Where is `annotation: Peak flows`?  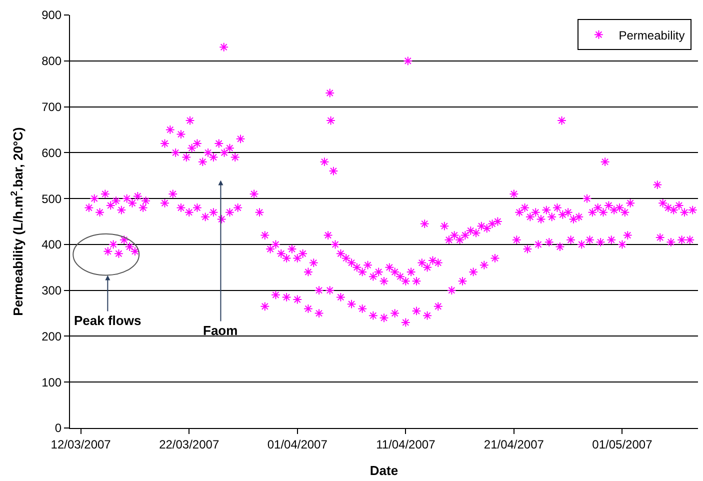
annotation: Peak flows is located at coordinates (108, 320).